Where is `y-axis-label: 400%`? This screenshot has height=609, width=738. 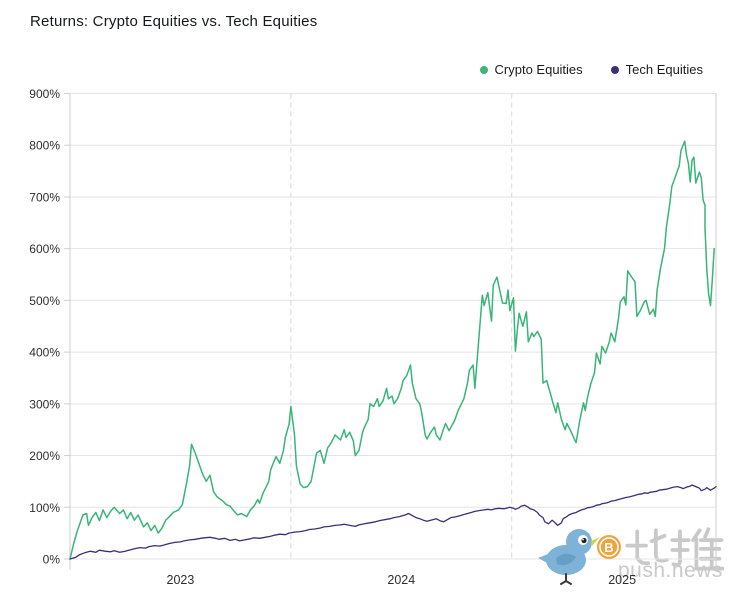
y-axis-label: 400% is located at coordinates (44, 353).